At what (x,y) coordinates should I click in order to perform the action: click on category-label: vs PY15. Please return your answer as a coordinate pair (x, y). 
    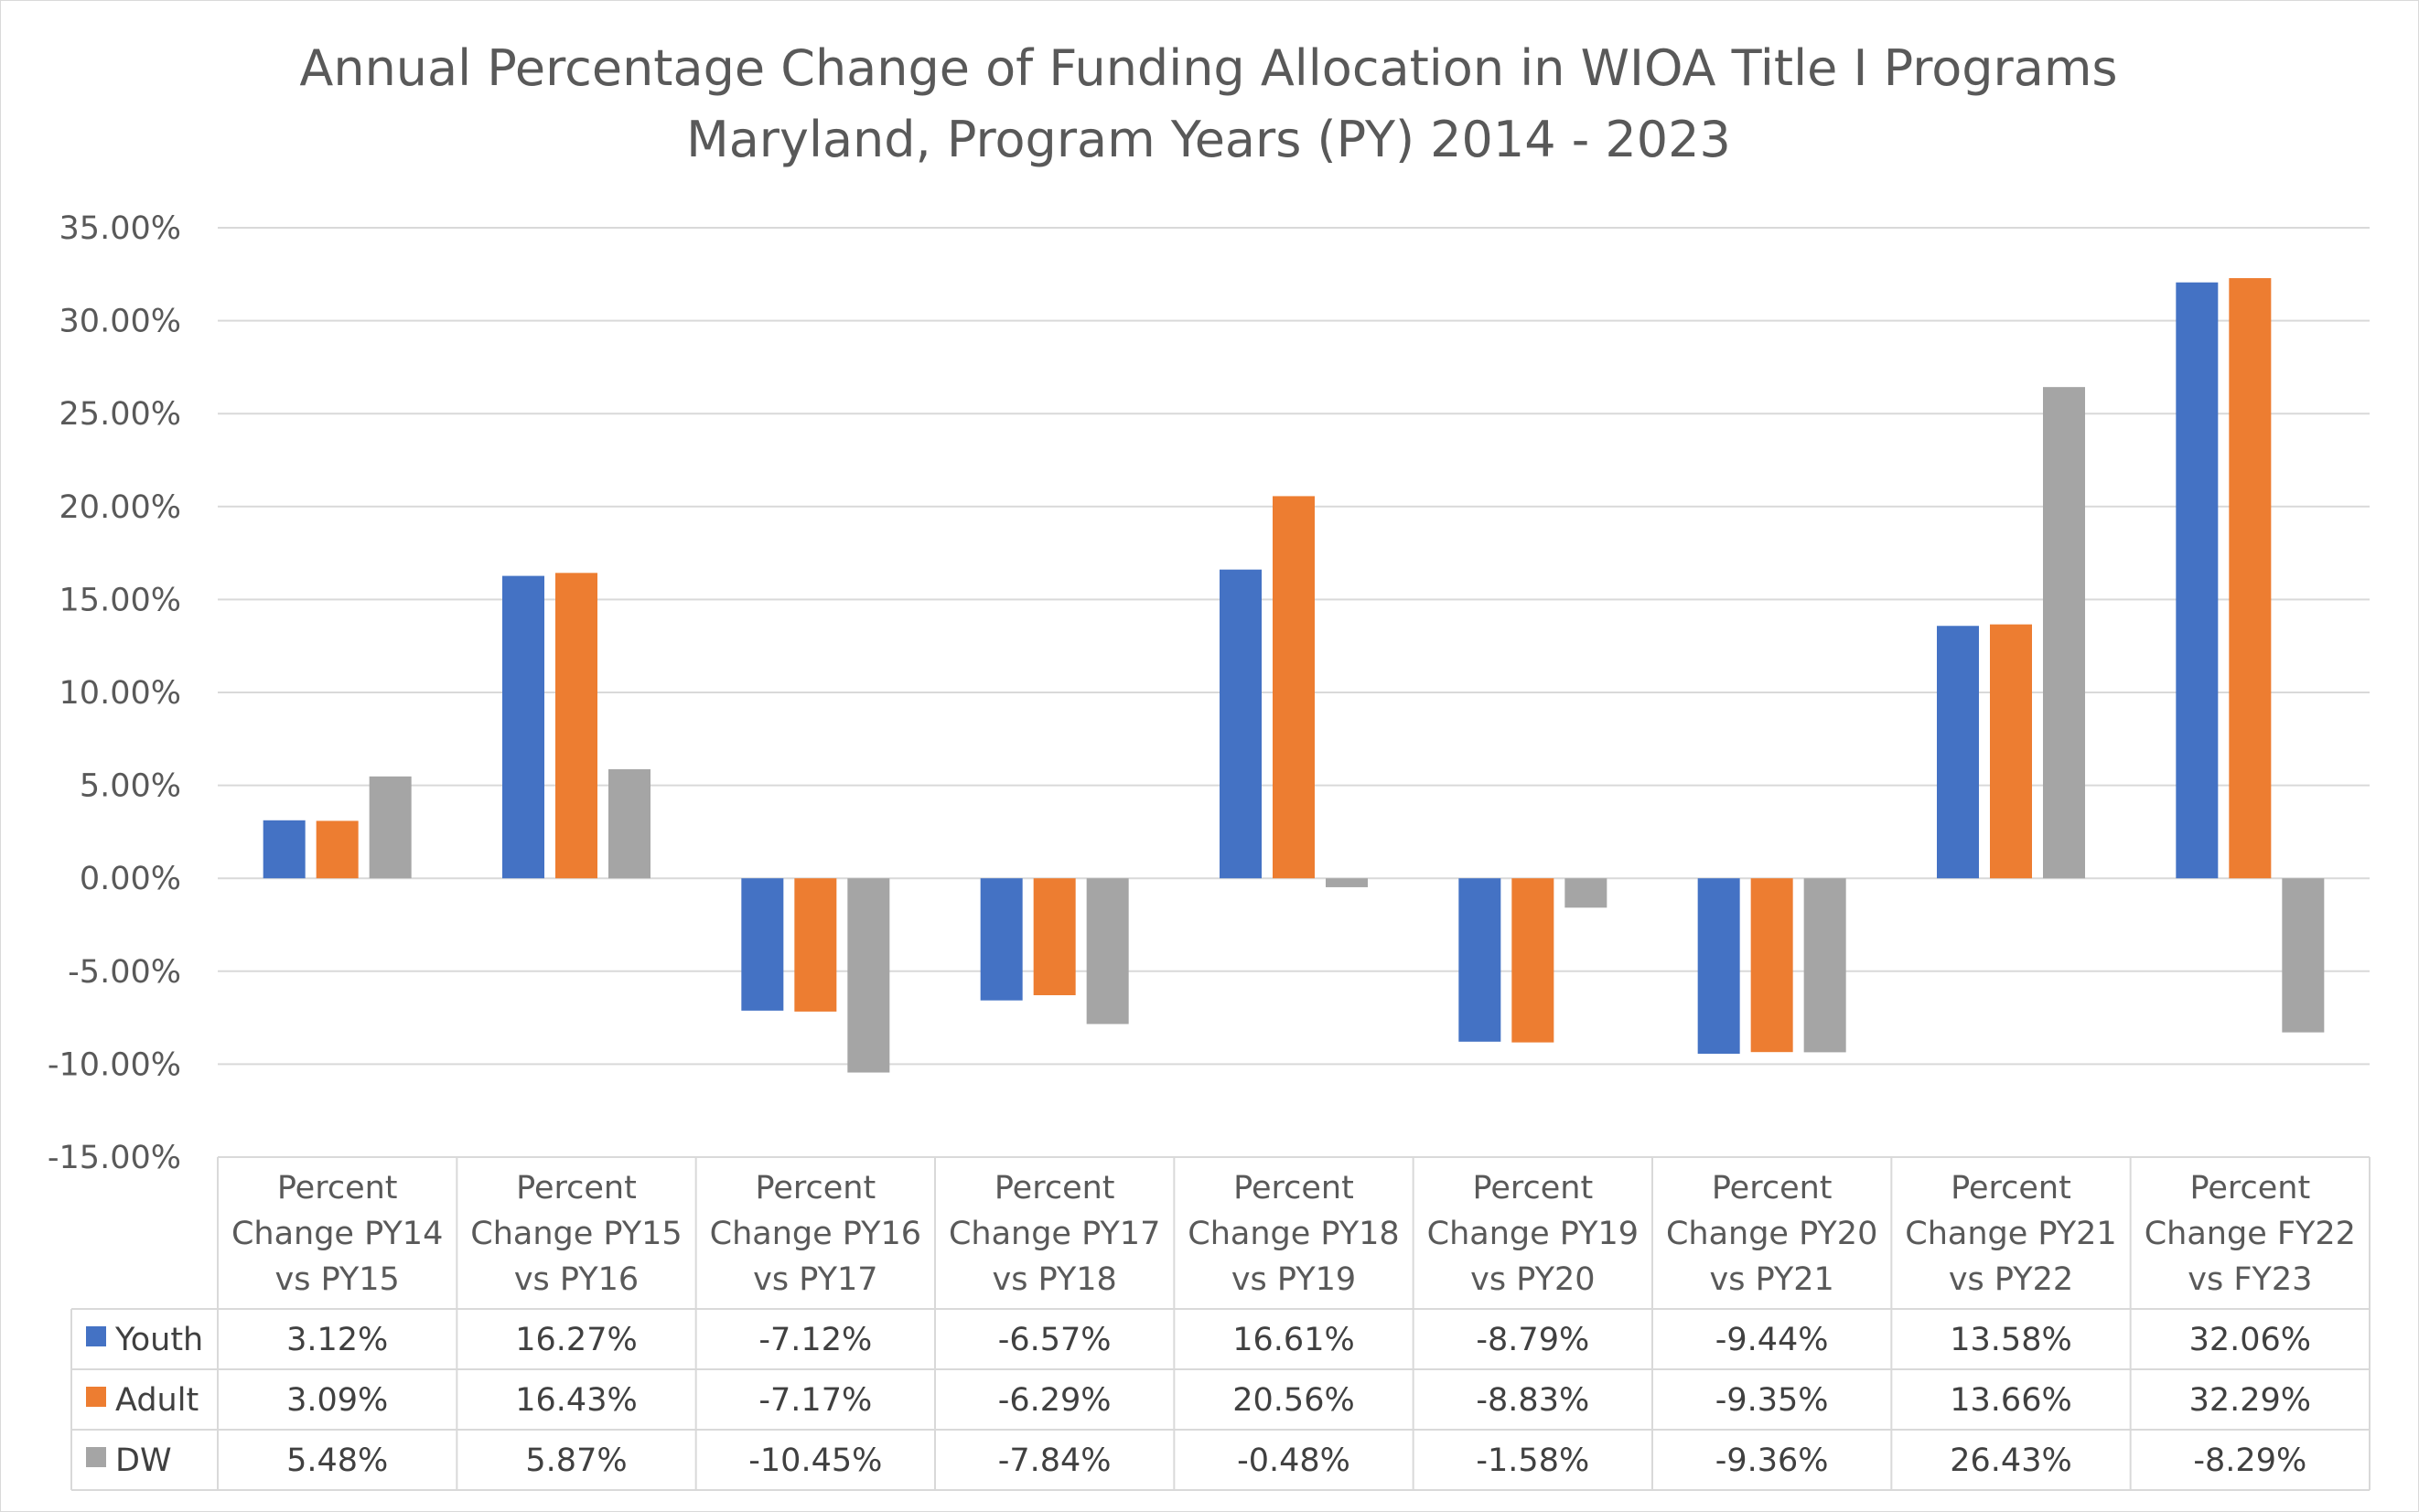
    Looking at the image, I should click on (337, 1279).